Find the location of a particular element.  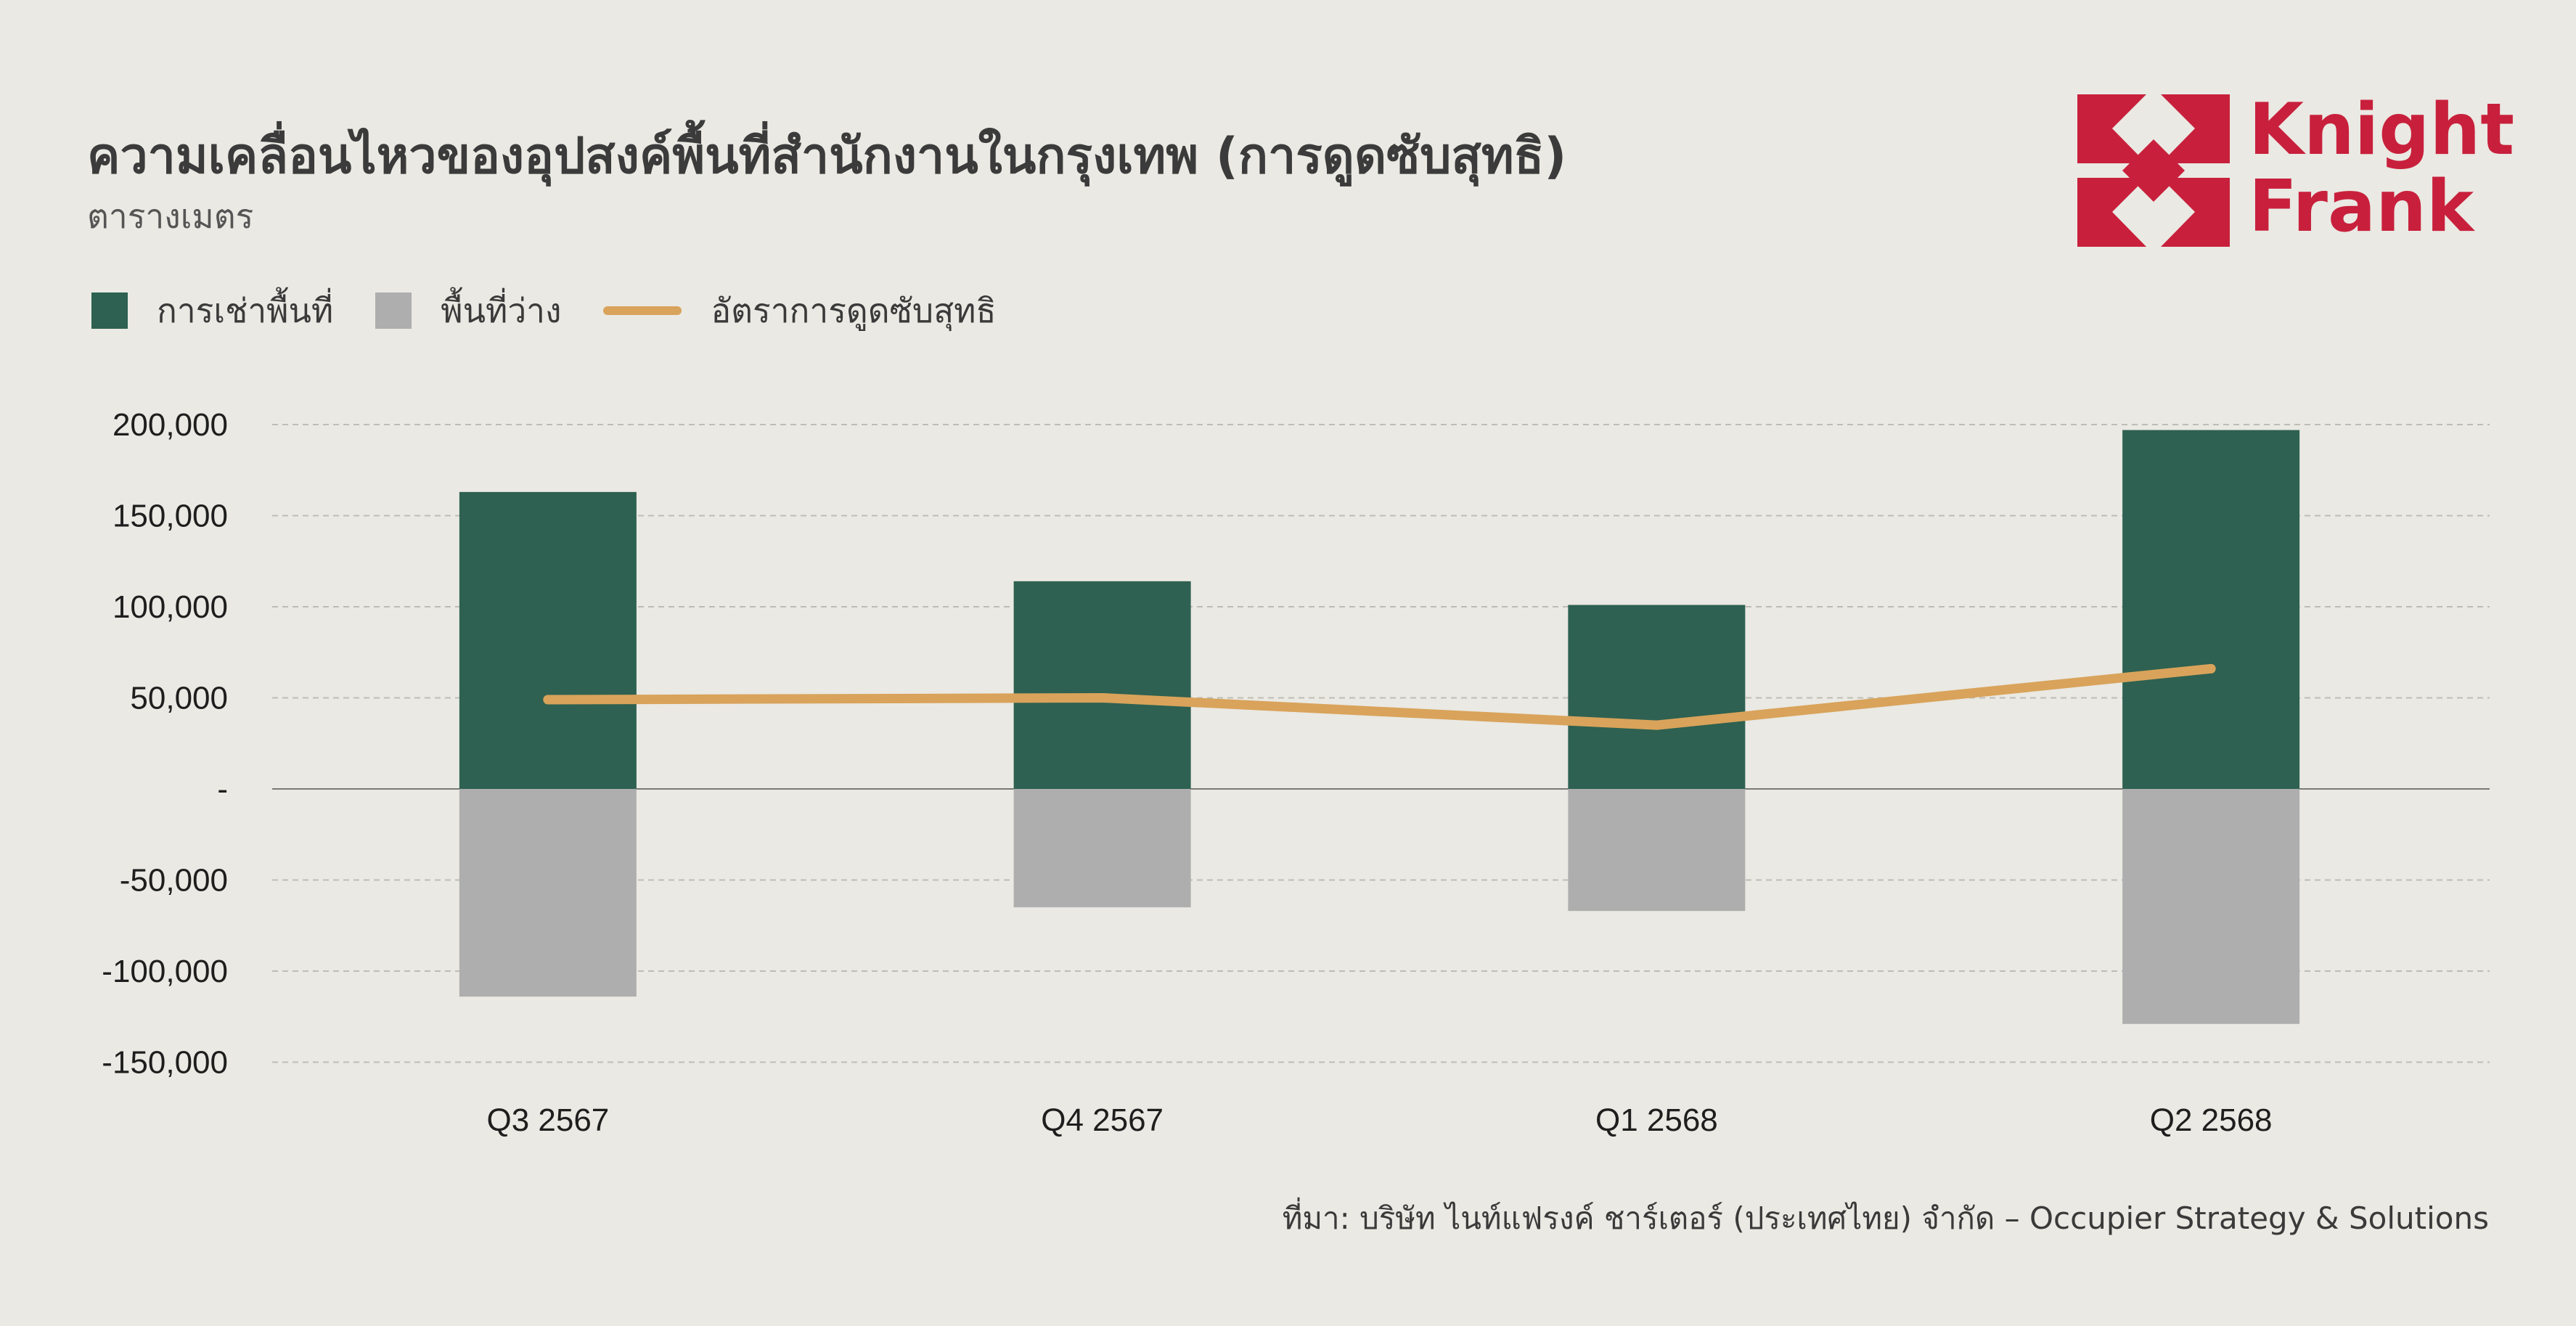

knight-frank-logo-mark-icon is located at coordinates (2153, 170).